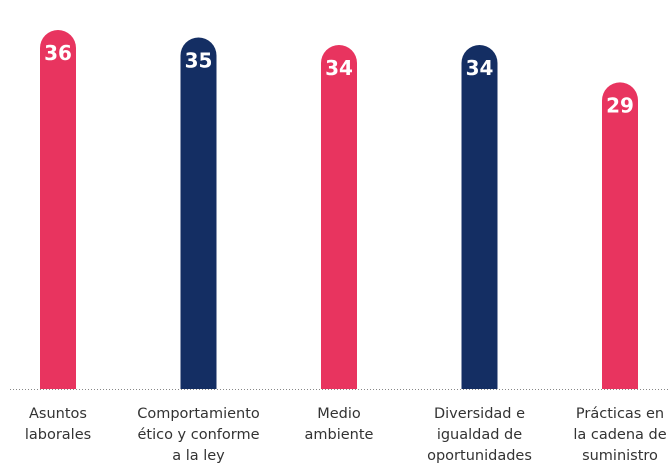 The height and width of the screenshot is (465, 670). I want to click on label-line: a la ley, so click(198, 456).